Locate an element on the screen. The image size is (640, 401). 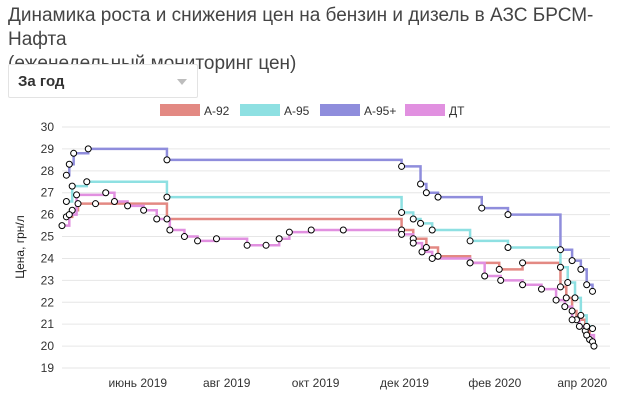
period-select: За год is located at coordinates (103, 81).